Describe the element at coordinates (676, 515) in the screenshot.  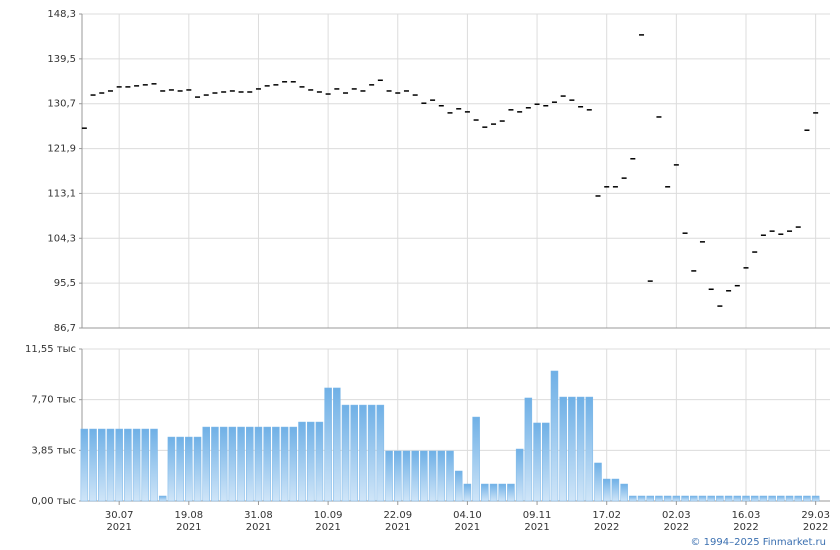
I see `x-tick-label: 02.03` at that location.